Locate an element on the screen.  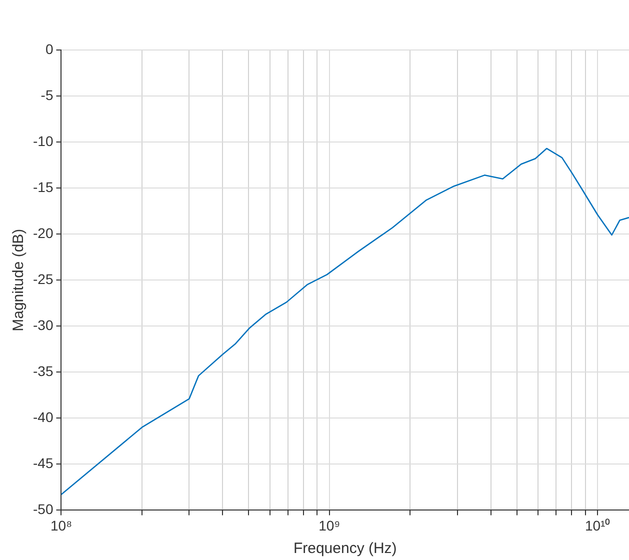
y-tick-label: -10 is located at coordinates (43, 140).